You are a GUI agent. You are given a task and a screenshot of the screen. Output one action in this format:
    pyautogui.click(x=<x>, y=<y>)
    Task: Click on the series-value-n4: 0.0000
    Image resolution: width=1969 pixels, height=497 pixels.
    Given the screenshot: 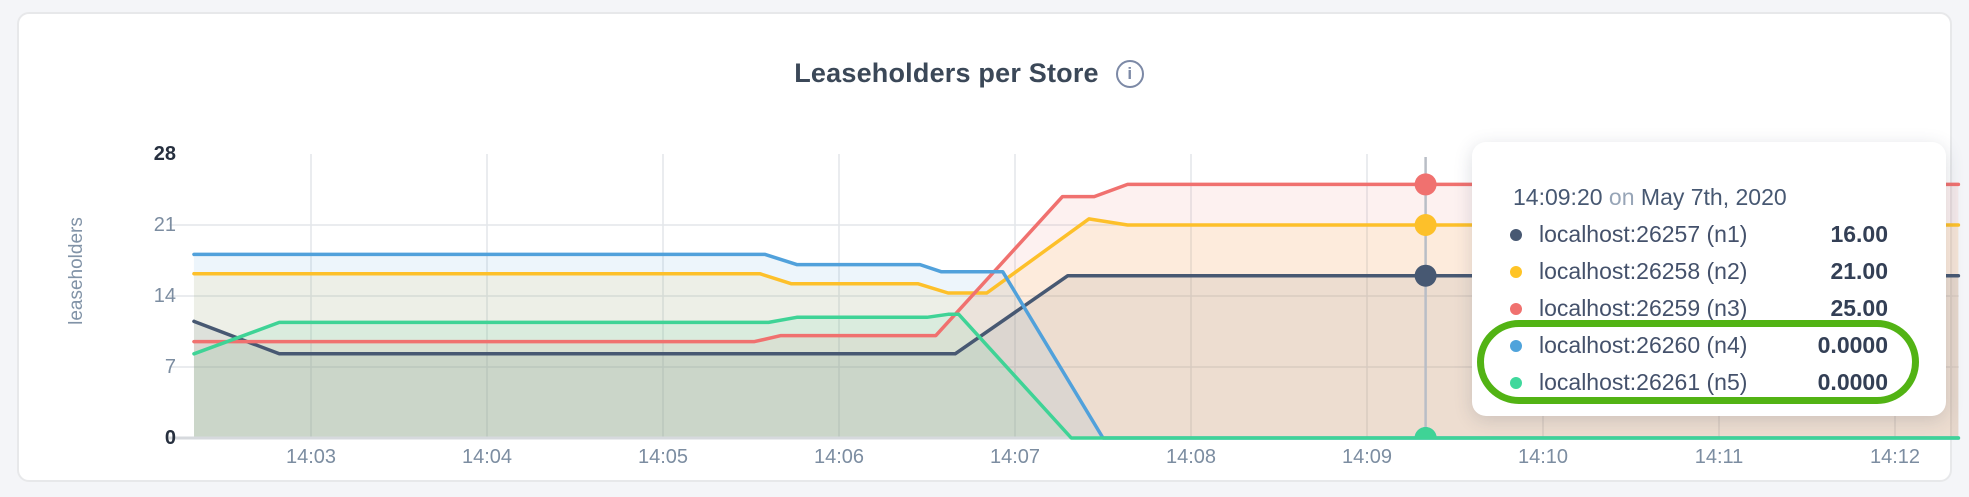 What is the action you would take?
    pyautogui.click(x=1852, y=345)
    